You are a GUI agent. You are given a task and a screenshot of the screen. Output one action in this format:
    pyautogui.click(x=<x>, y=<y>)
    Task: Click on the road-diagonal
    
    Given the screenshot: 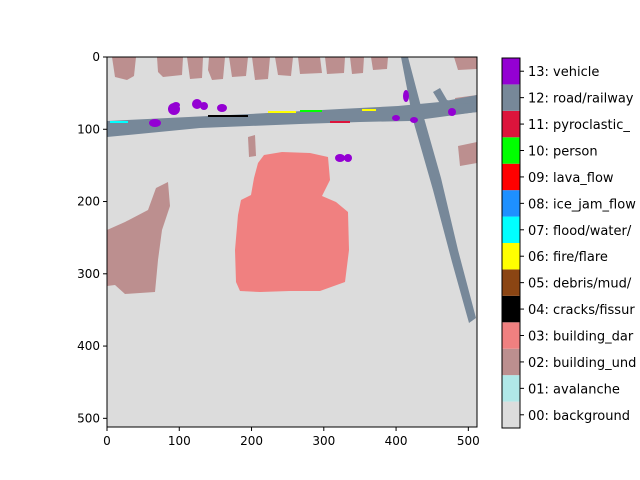 What is the action you would take?
    pyautogui.click(x=438, y=190)
    